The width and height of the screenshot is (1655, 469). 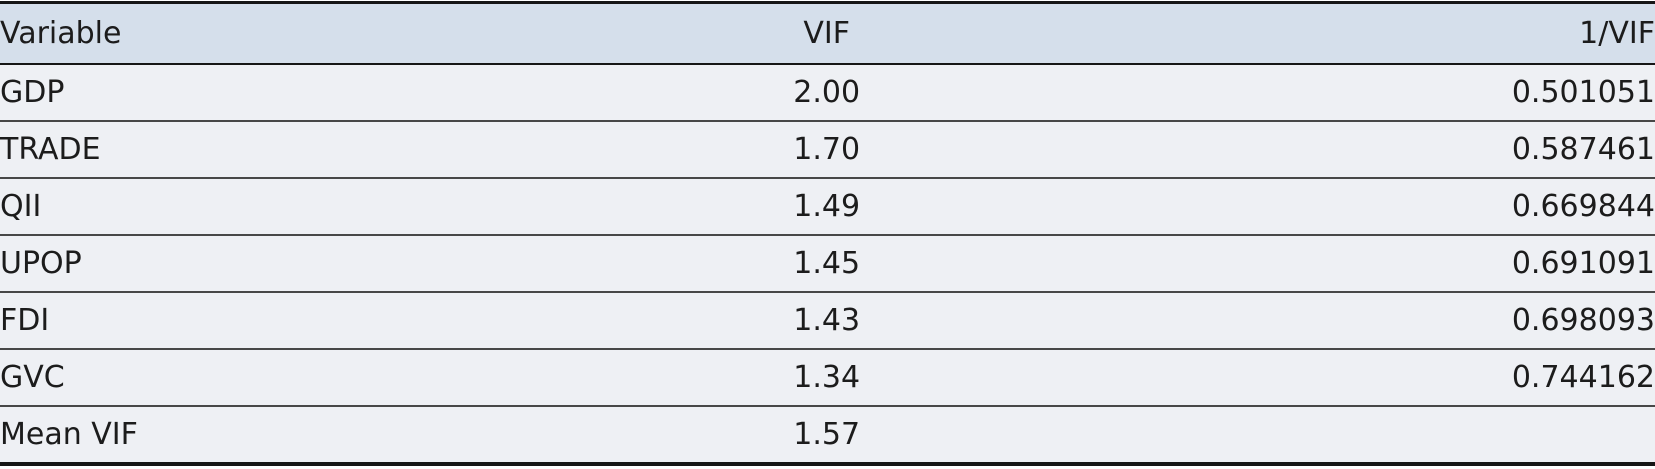 I want to click on cell-inv-vif: 0.698093, so click(x=1378, y=321).